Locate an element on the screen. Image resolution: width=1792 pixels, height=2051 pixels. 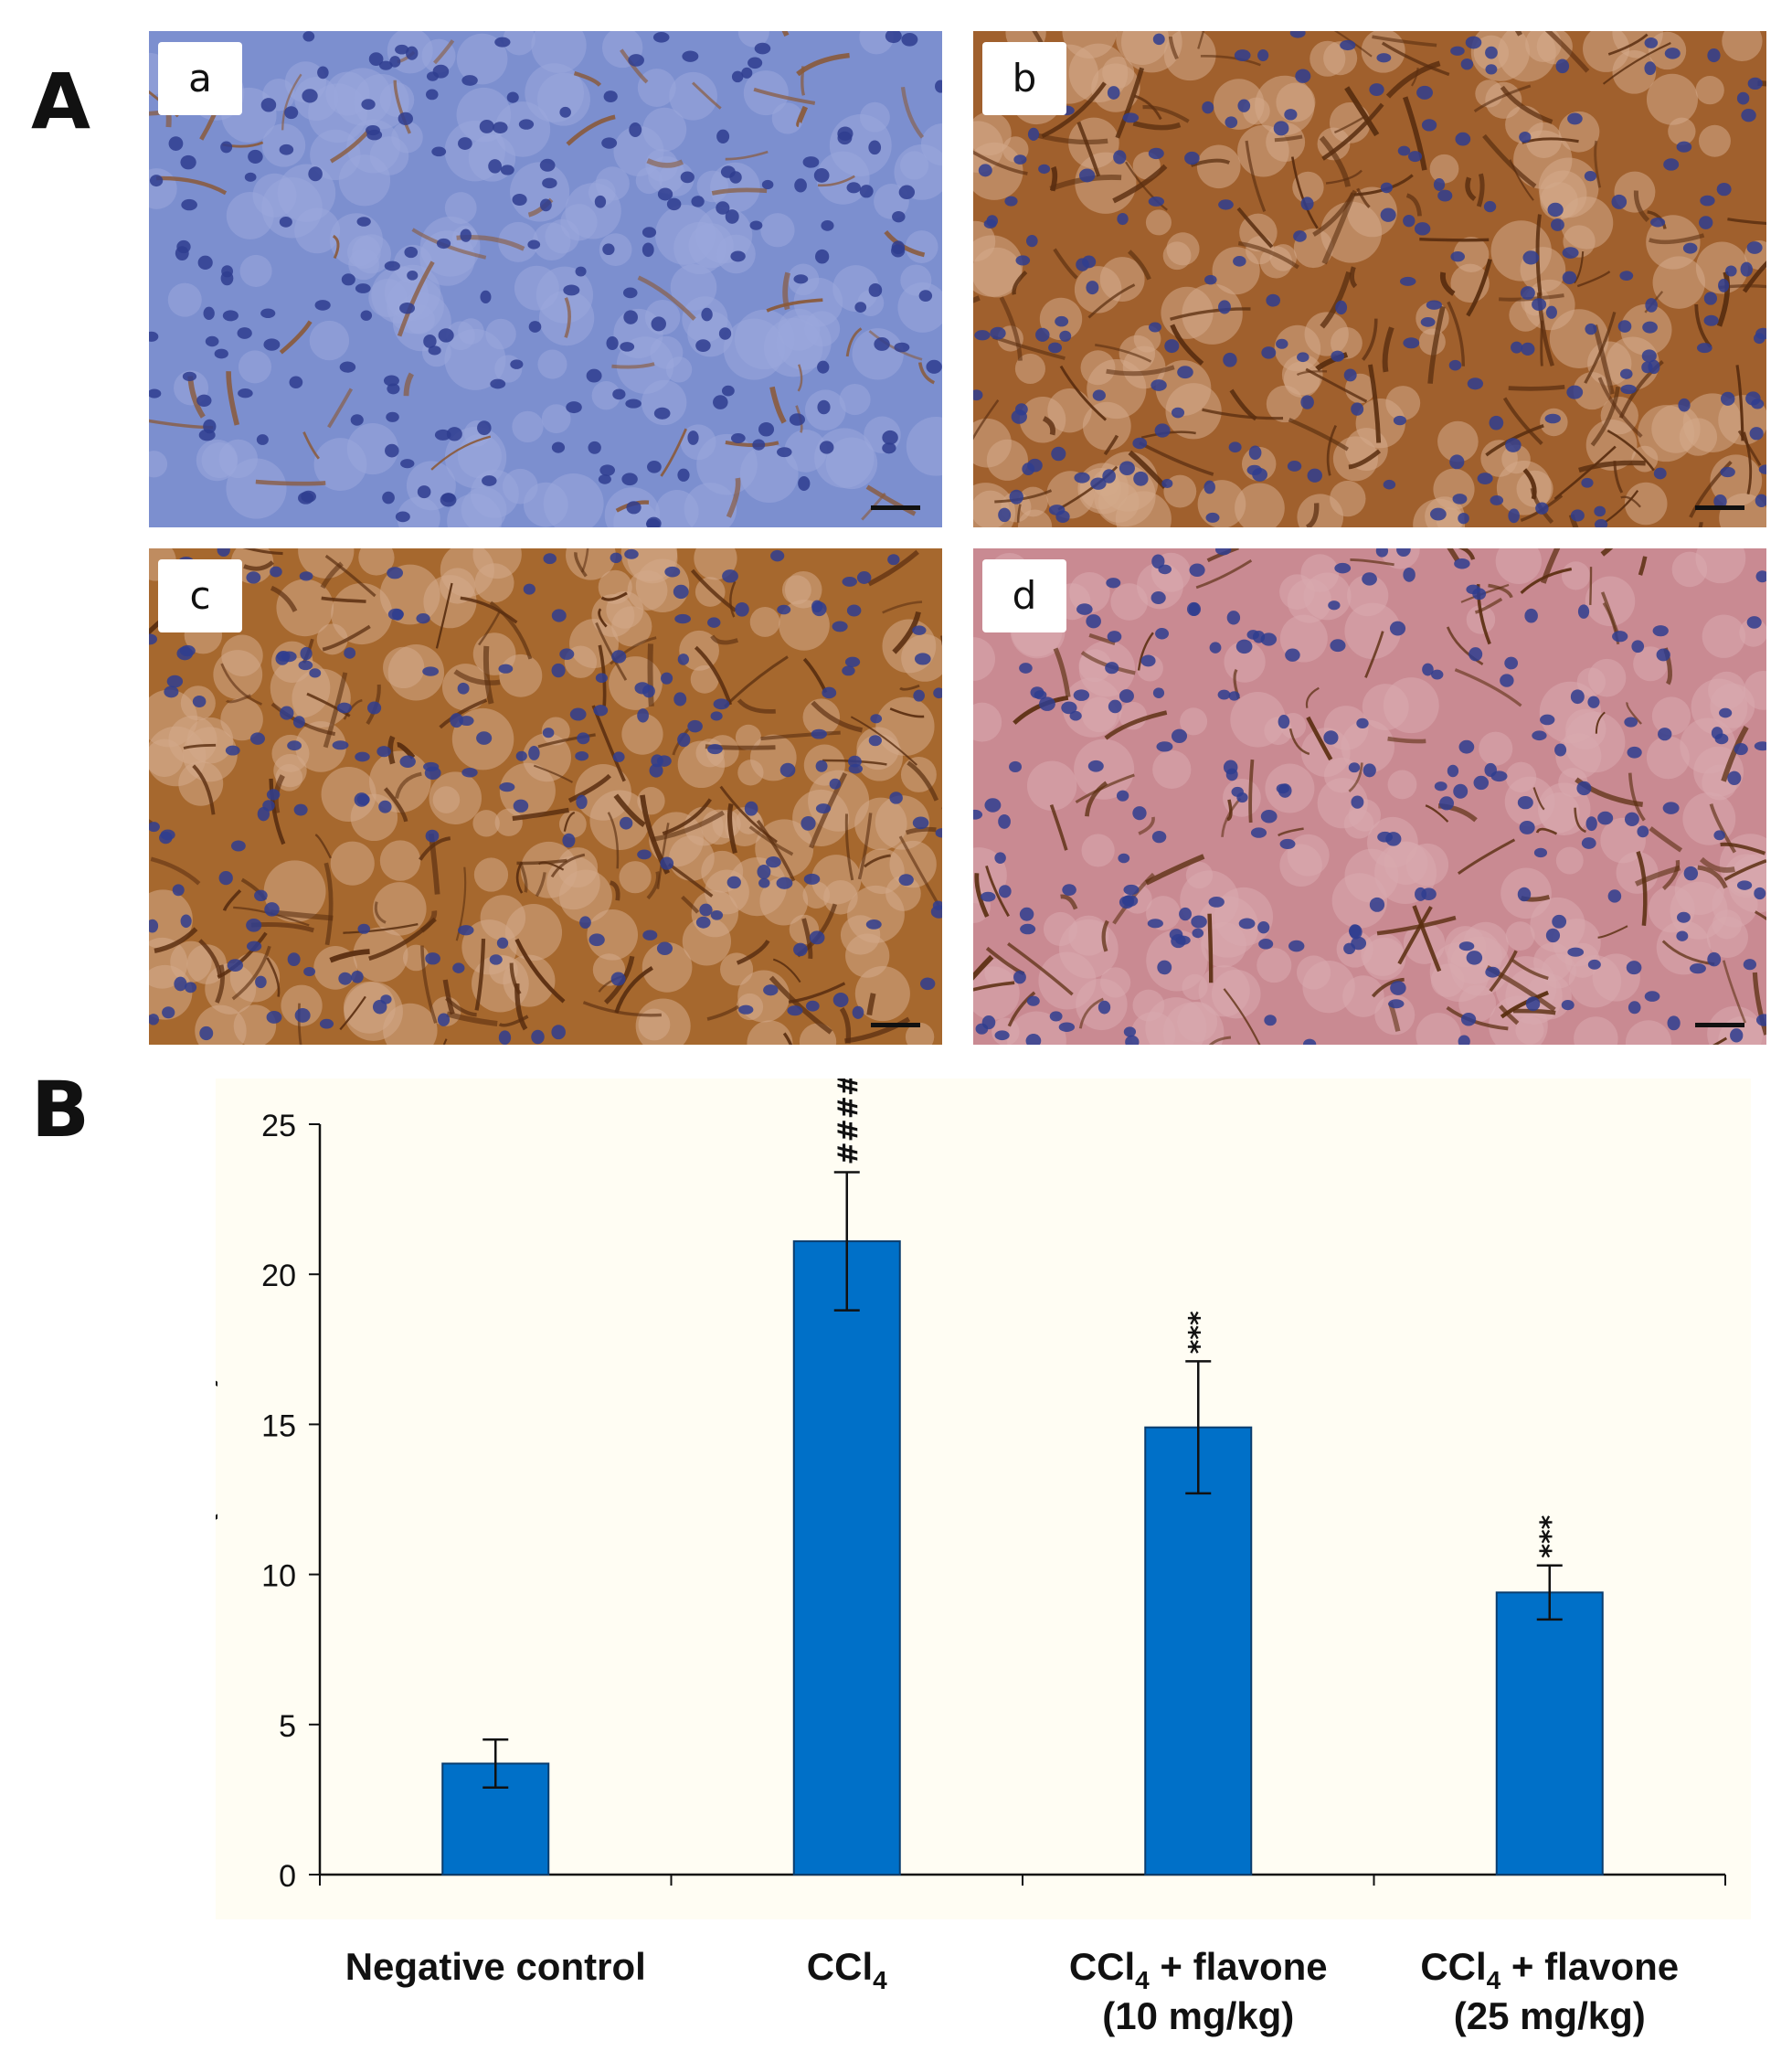
micrograph-b-image is located at coordinates (1369, 279).